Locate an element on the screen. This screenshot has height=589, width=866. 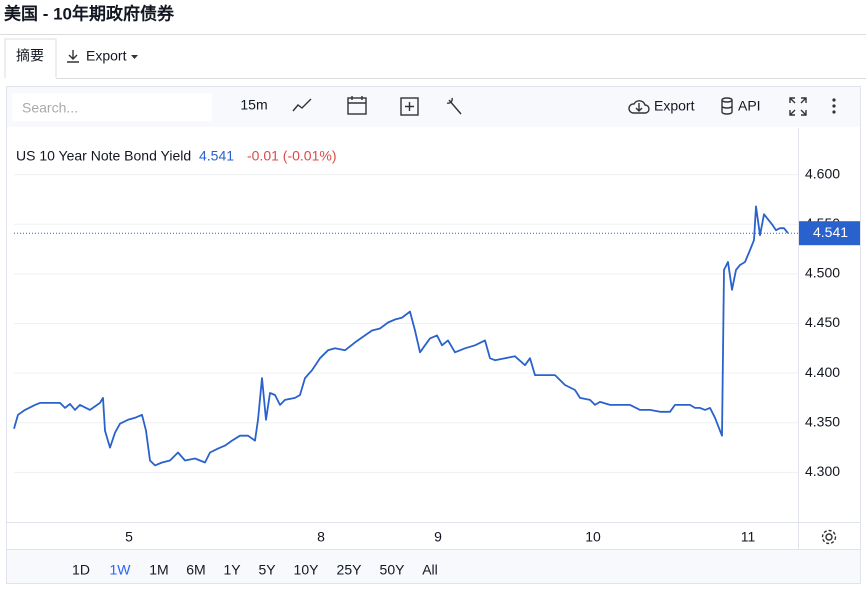
plus is located at coordinates (409, 106).